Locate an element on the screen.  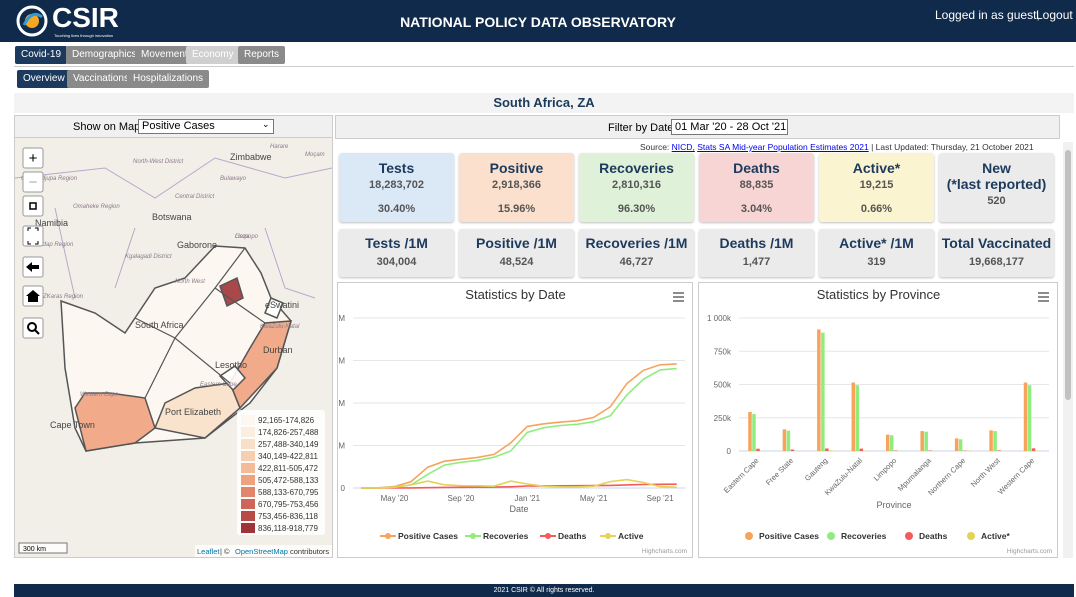
subtab: Overview is located at coordinates (44, 79).